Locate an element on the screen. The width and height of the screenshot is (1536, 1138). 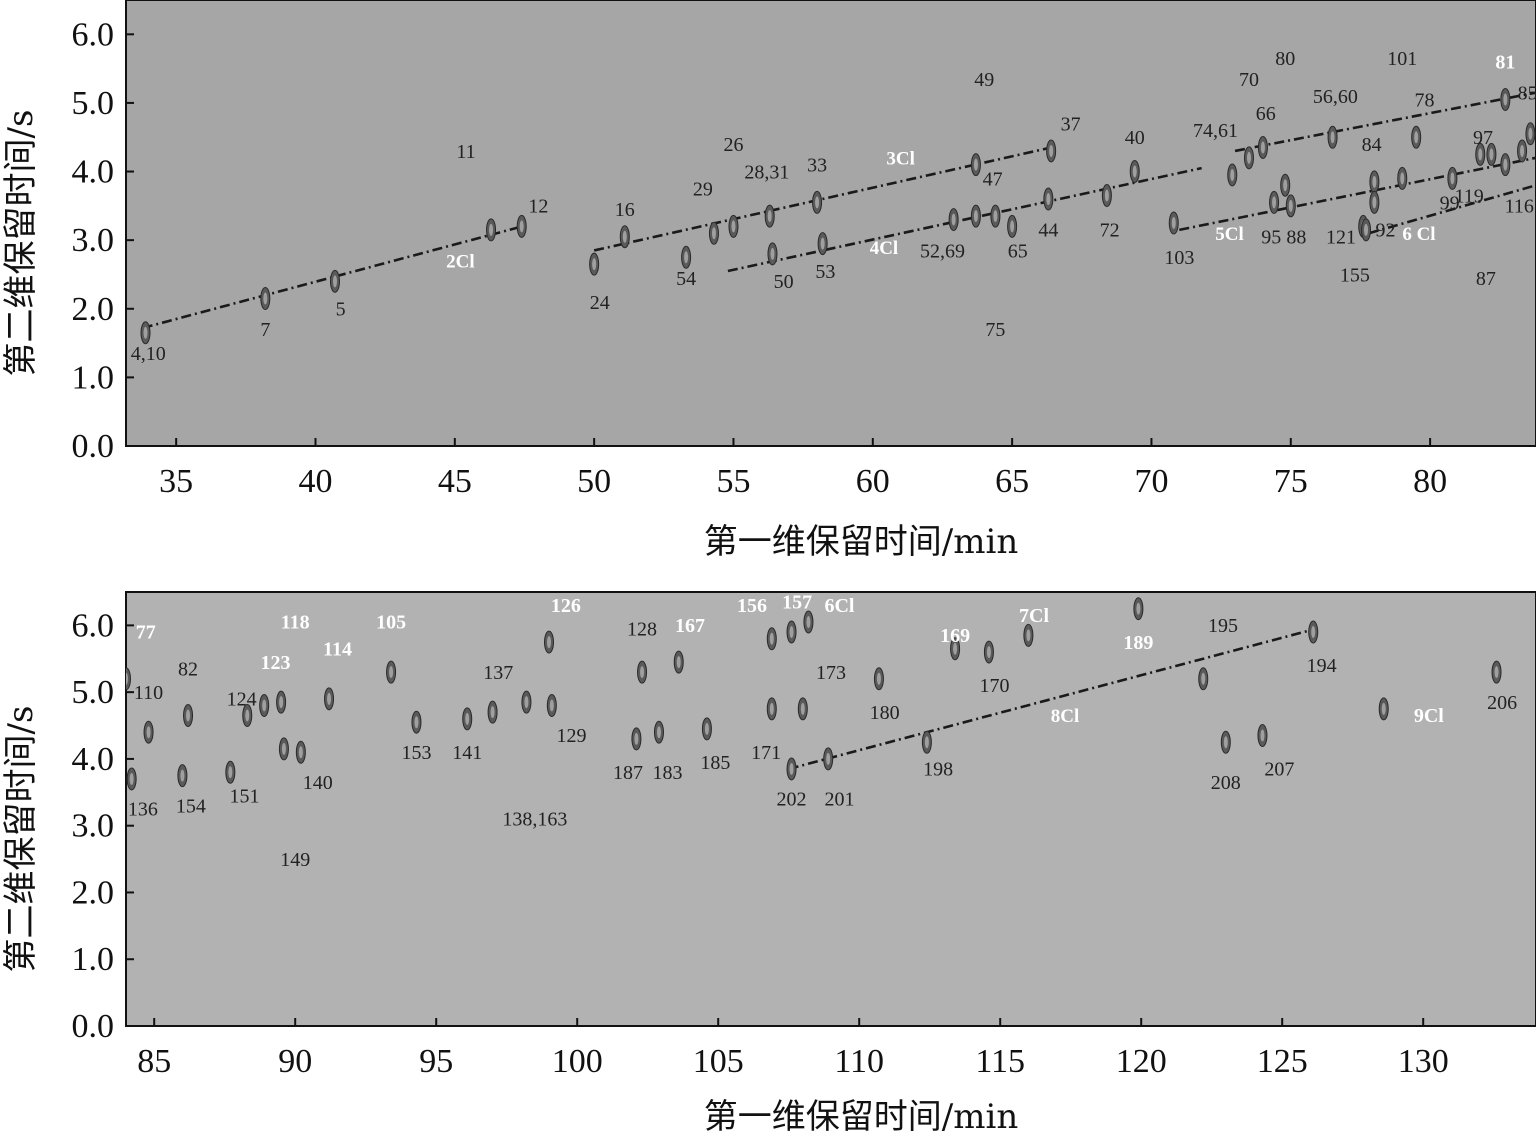
peak-label: 65 is located at coordinates (1018, 251).